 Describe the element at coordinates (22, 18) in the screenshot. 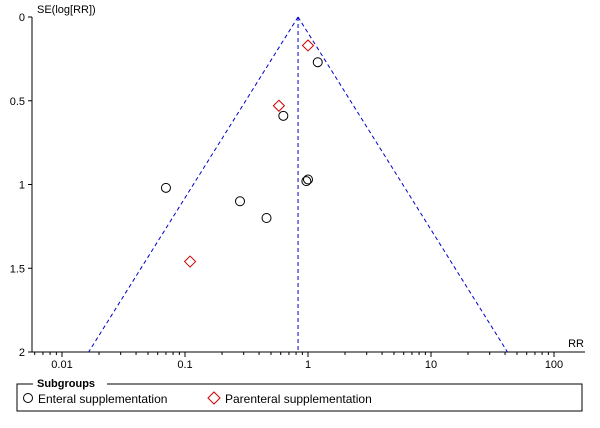

I see `y-tick-label: 0` at that location.